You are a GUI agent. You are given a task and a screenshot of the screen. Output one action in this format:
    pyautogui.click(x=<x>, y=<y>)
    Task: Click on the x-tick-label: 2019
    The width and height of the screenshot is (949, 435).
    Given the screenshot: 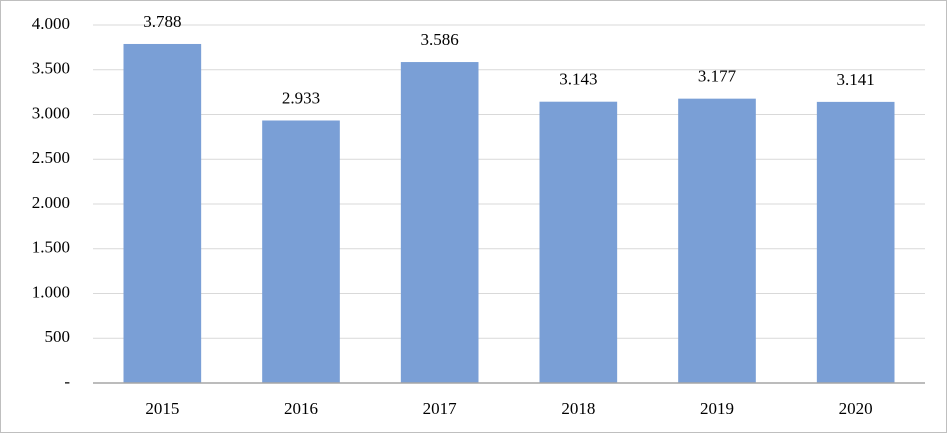 What is the action you would take?
    pyautogui.click(x=717, y=408)
    